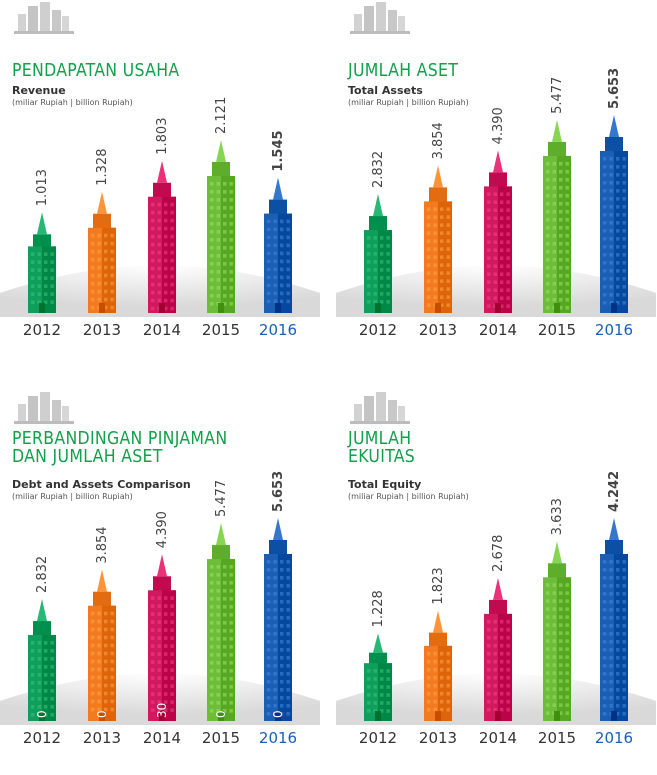  I want to click on value-label: 1.328, so click(102, 167).